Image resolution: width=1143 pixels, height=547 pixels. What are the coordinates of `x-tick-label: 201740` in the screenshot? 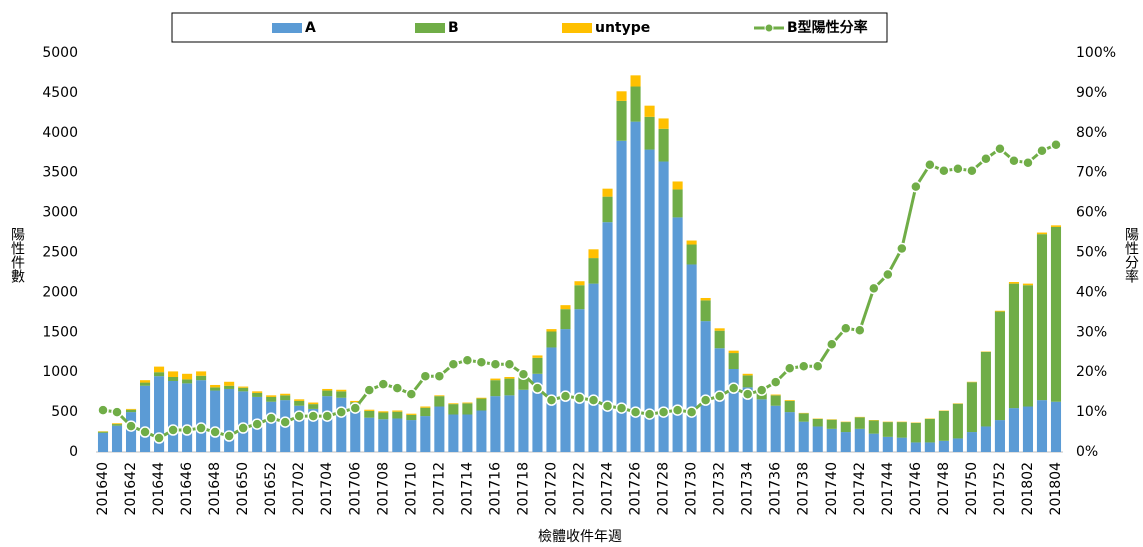 It's located at (832, 488).